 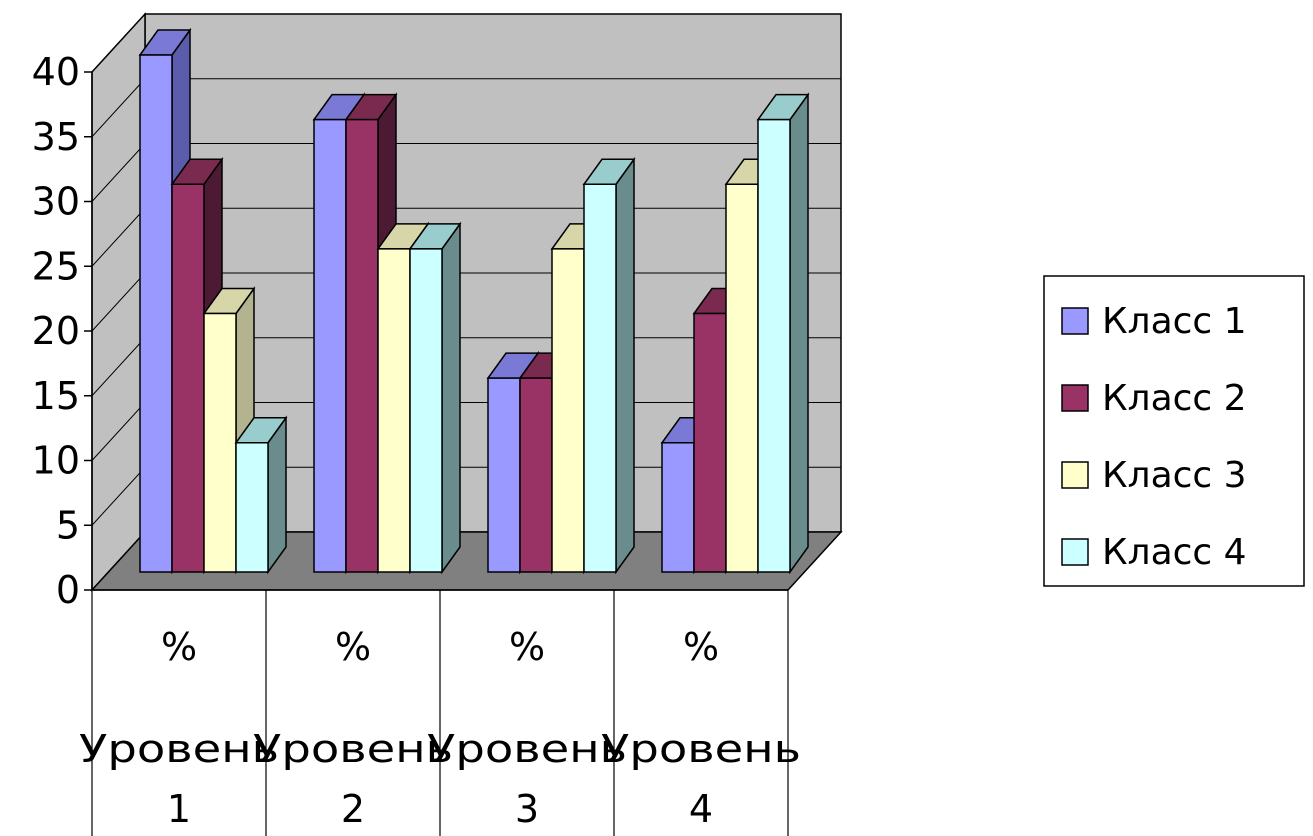 What do you see at coordinates (68, 525) in the screenshot?
I see `y-tick-label-5: 5` at bounding box center [68, 525].